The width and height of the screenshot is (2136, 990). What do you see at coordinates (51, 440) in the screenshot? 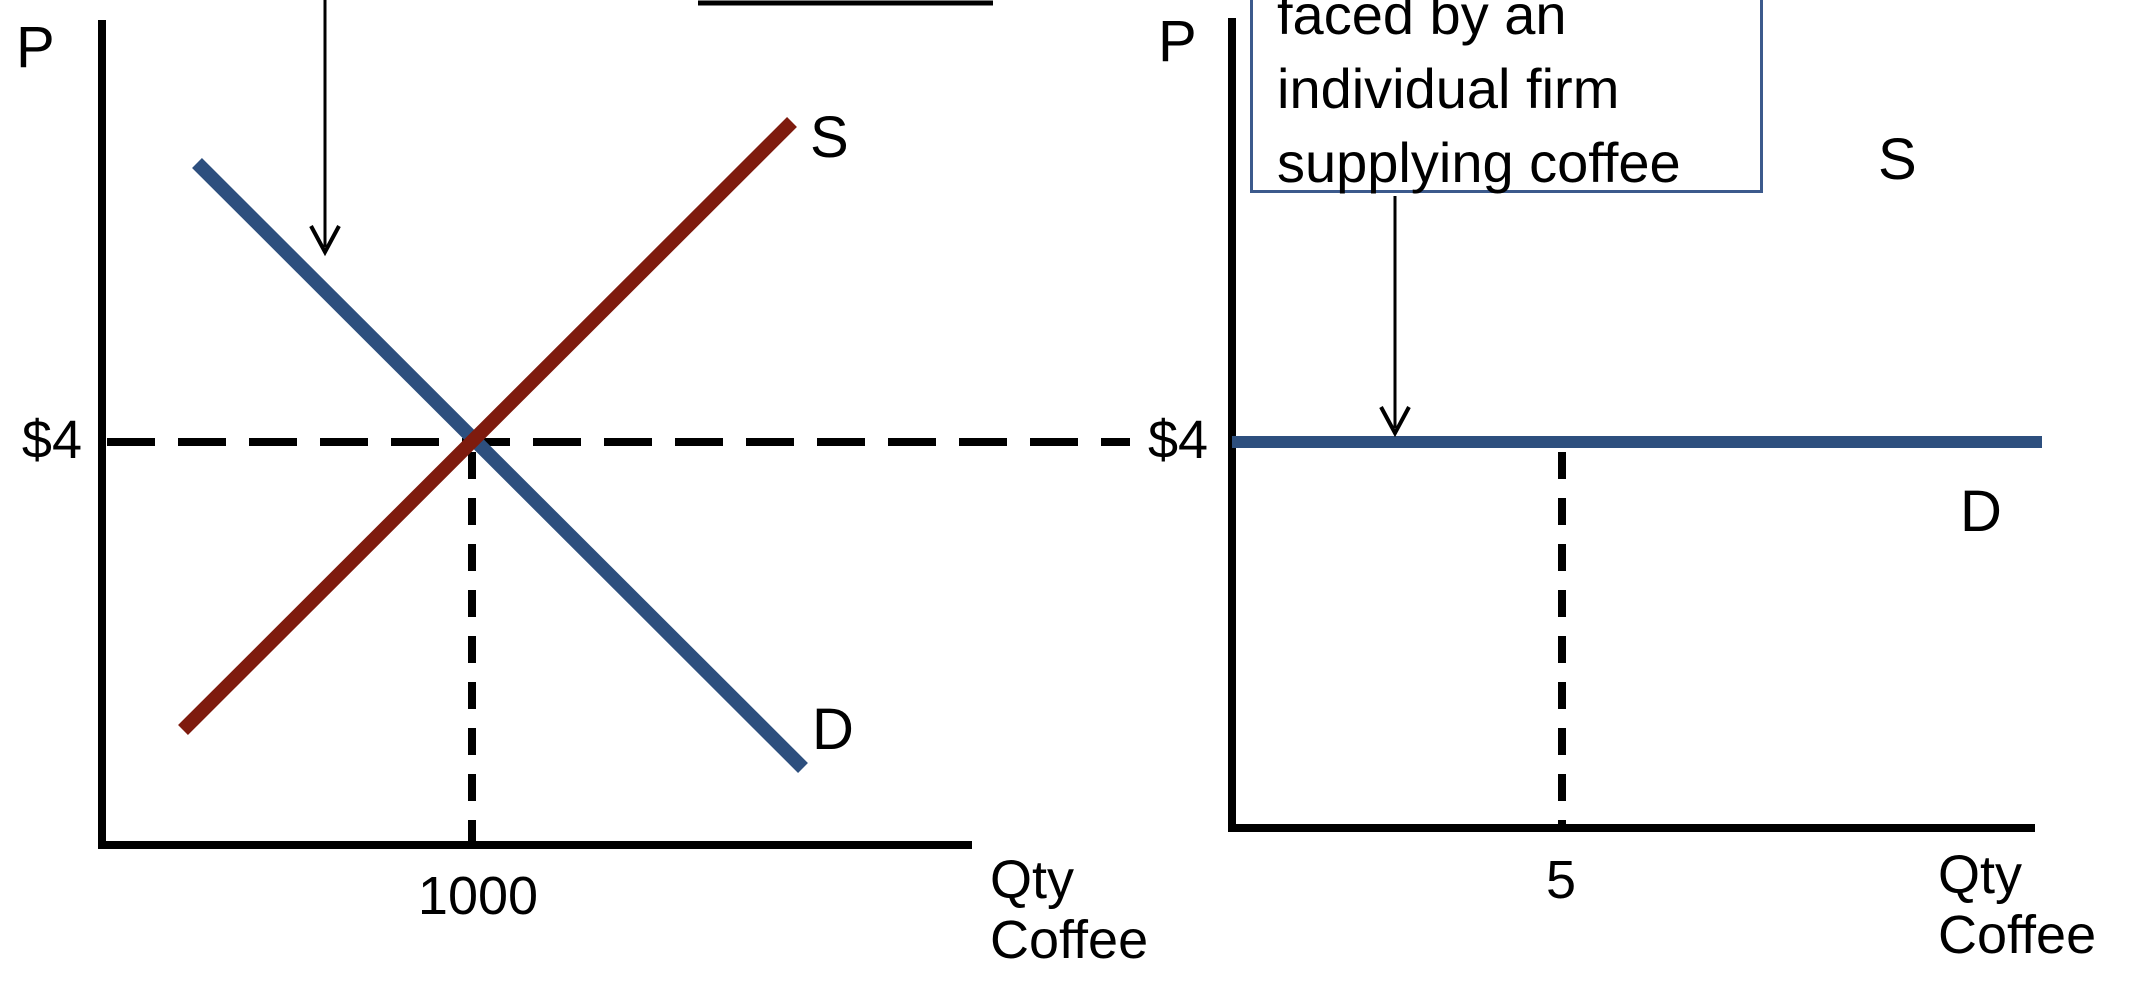
I see `left-price-label: $4` at bounding box center [51, 440].